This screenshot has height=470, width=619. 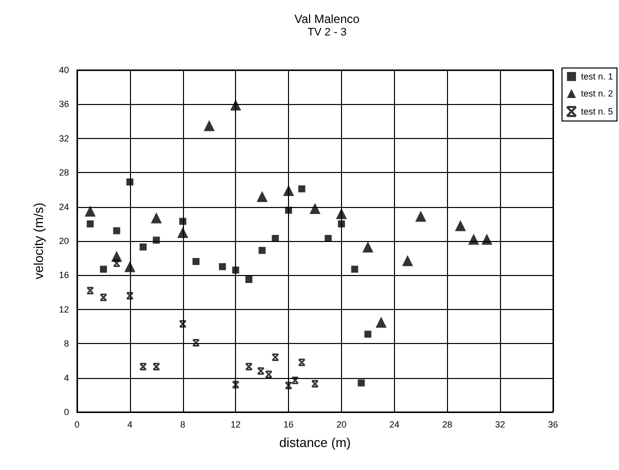 I want to click on y-tick-label: 4, so click(x=66, y=377).